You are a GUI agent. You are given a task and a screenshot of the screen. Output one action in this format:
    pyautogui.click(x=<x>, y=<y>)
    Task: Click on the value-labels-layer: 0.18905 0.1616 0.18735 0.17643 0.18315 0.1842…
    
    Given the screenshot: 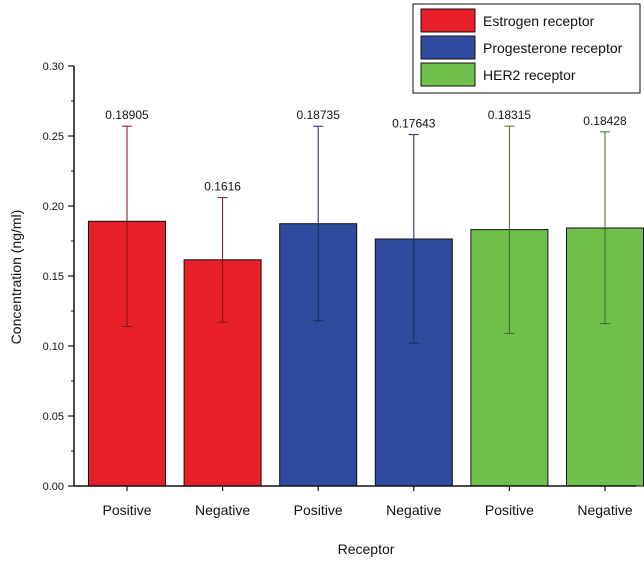 What is the action you would take?
    pyautogui.click(x=366, y=150)
    